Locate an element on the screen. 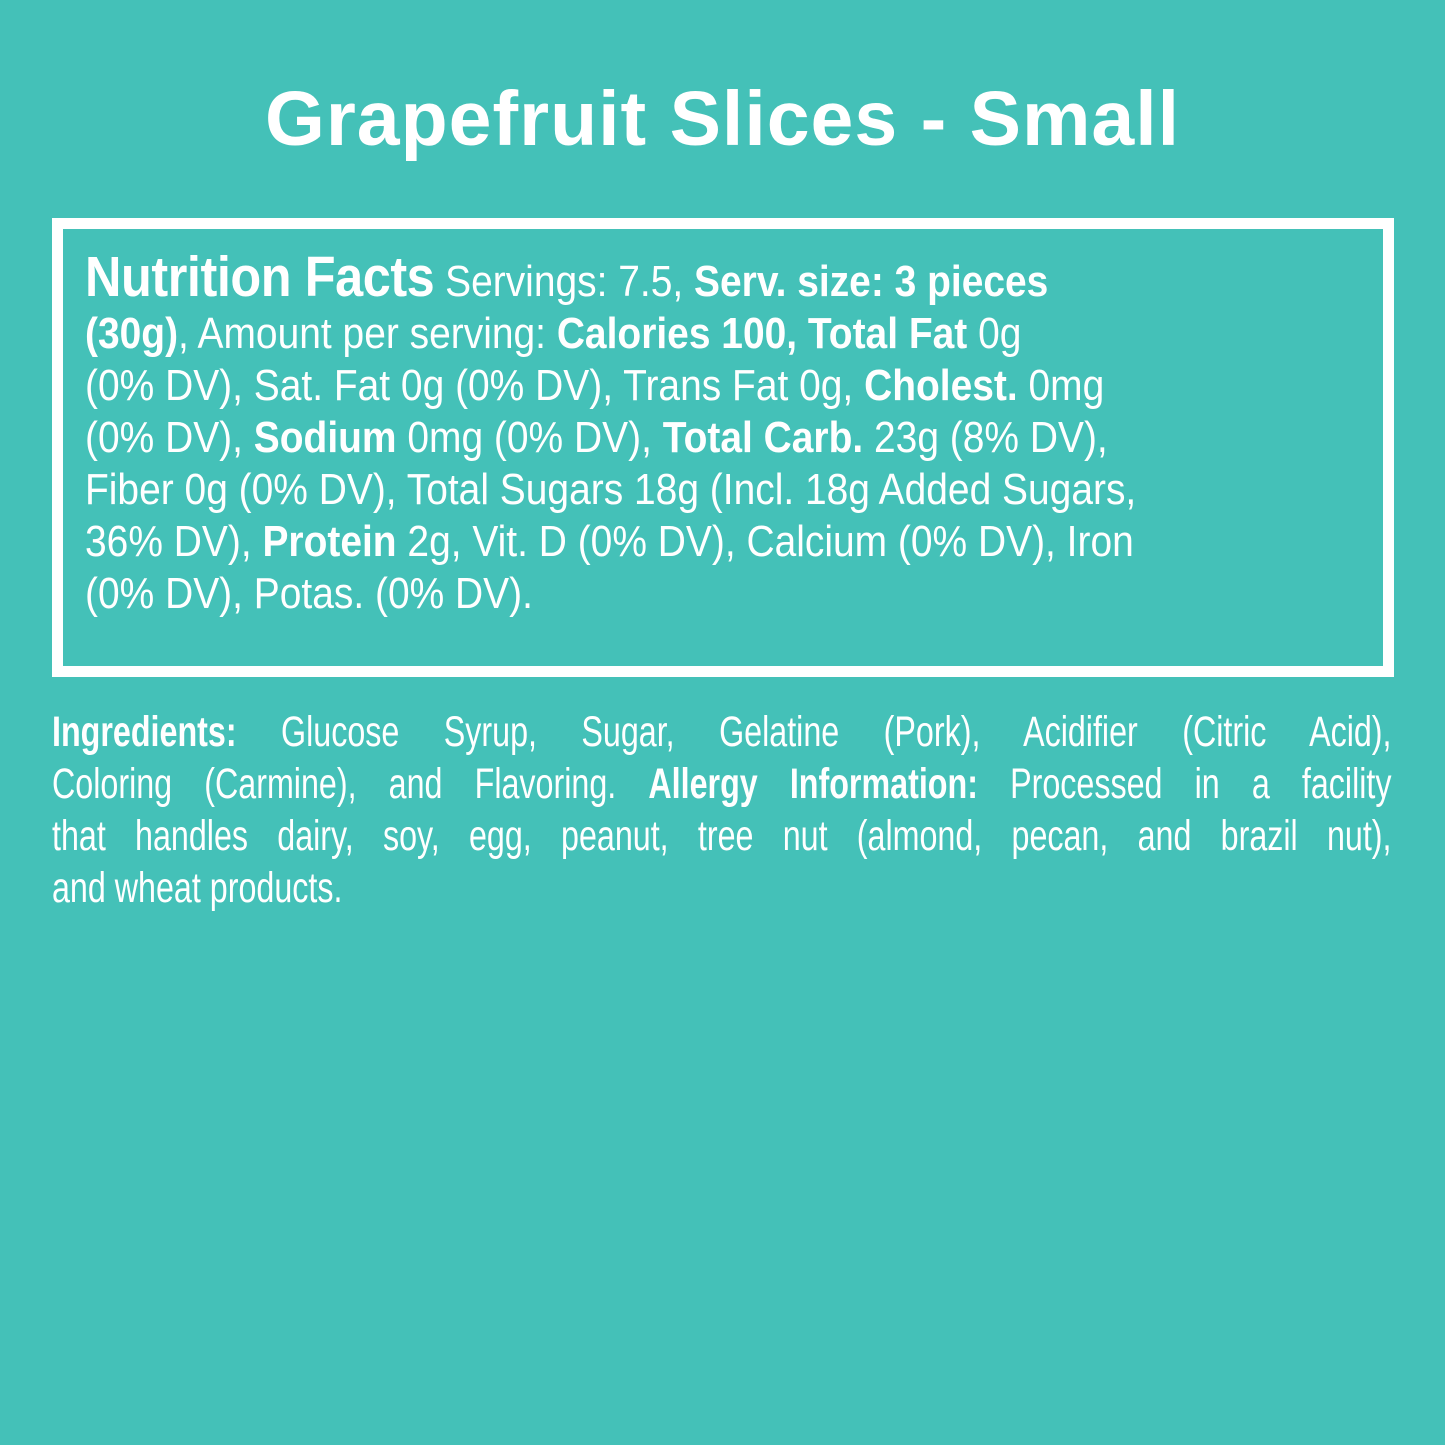 The image size is (1445, 1445). ingredients-line-4: and wheat products. is located at coordinates (722, 888).